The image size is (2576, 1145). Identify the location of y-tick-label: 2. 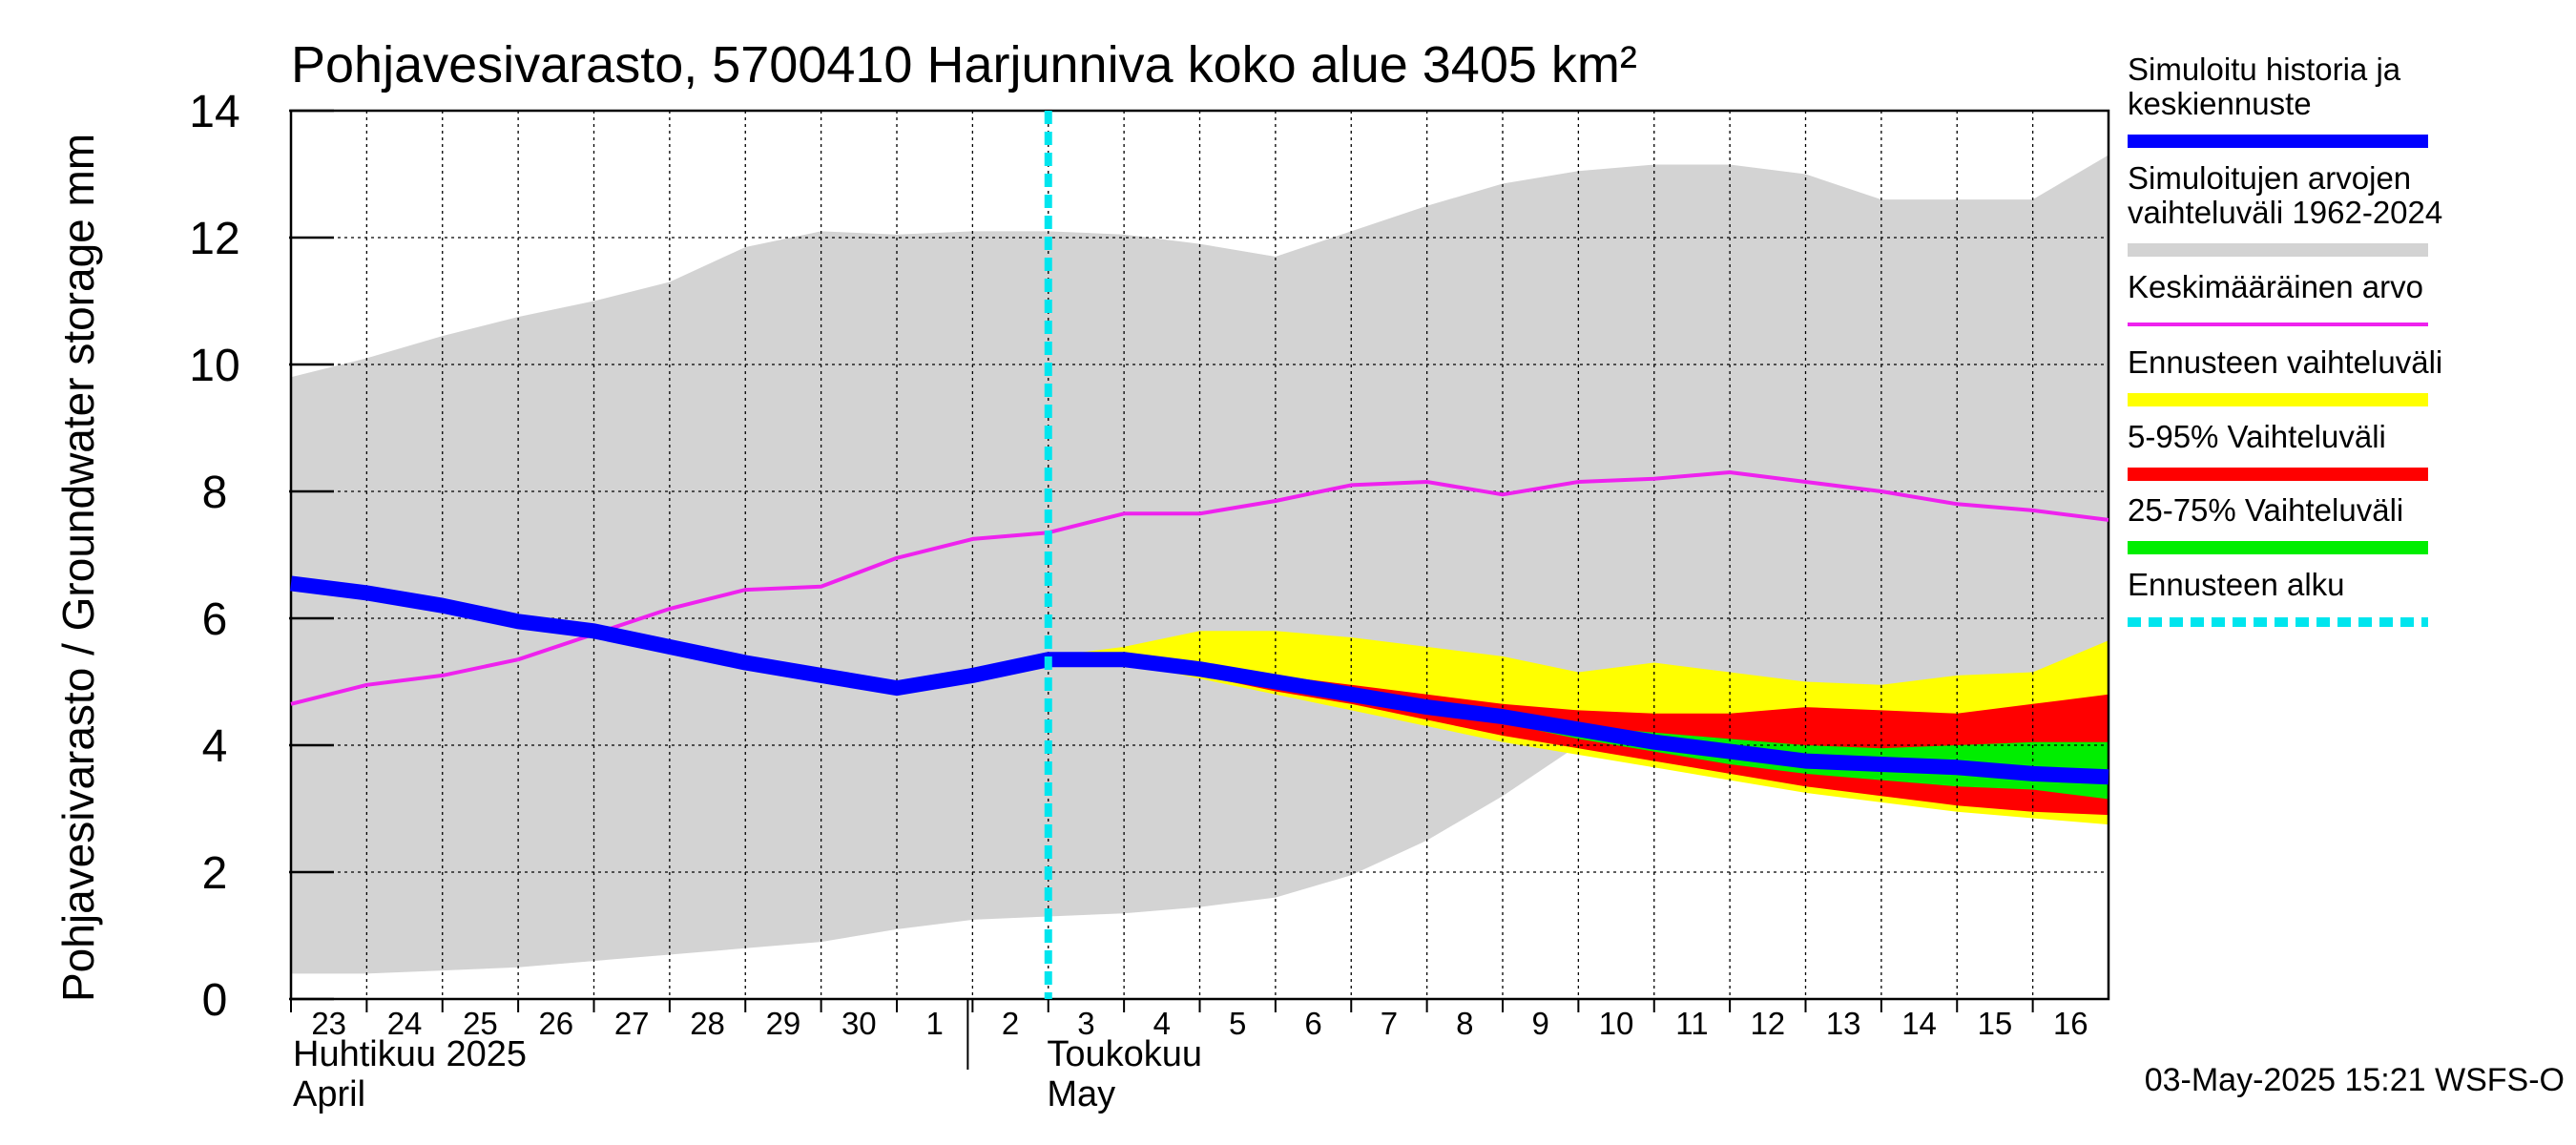
(215, 873).